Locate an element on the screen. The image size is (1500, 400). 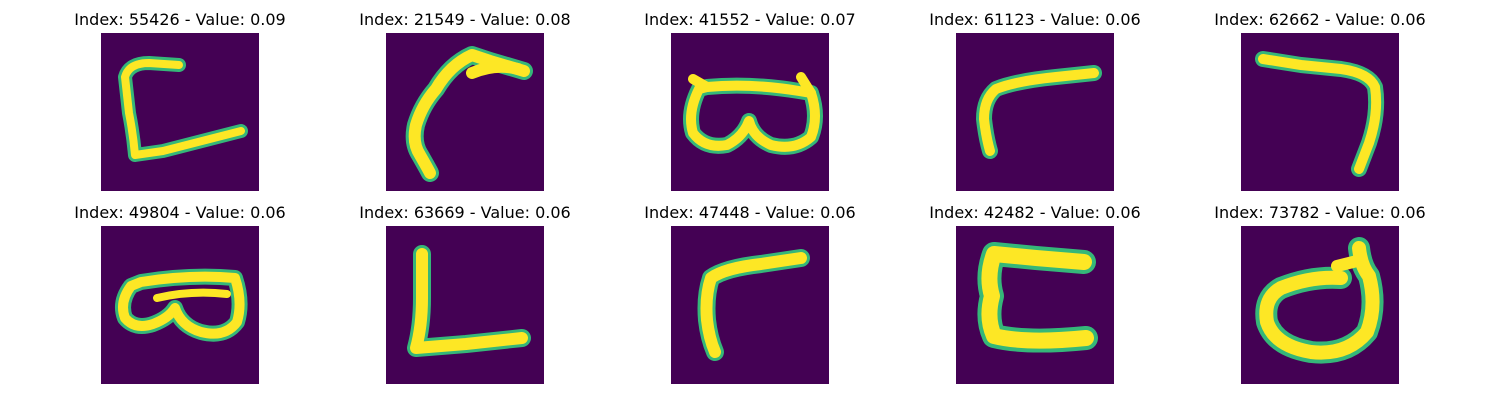
panel-3: Index: 41552 - Value: 0.07 is located at coordinates (750, 100).